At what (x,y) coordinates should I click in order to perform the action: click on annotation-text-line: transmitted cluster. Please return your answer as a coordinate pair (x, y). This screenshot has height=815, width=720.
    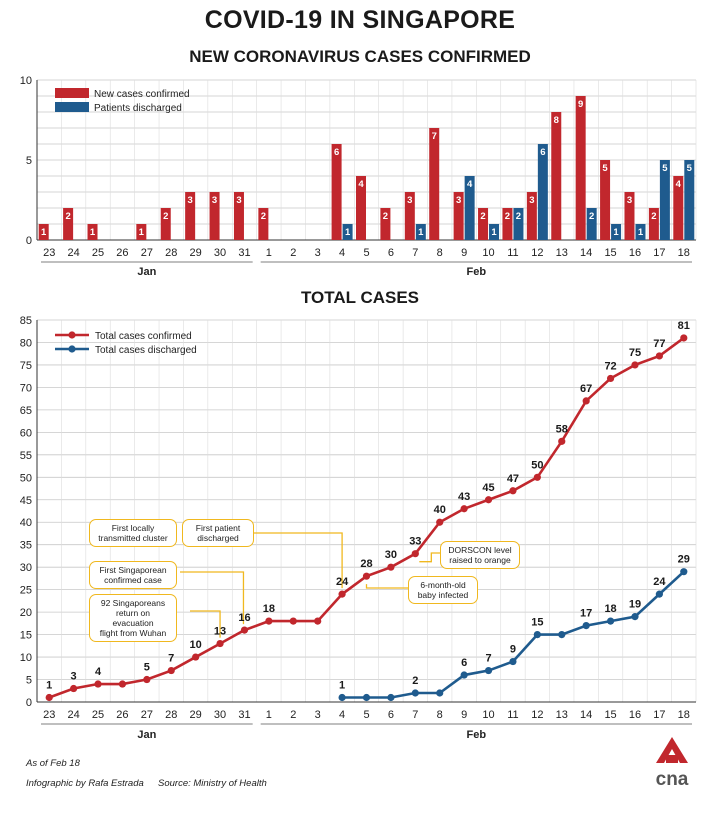
    Looking at the image, I should click on (133, 538).